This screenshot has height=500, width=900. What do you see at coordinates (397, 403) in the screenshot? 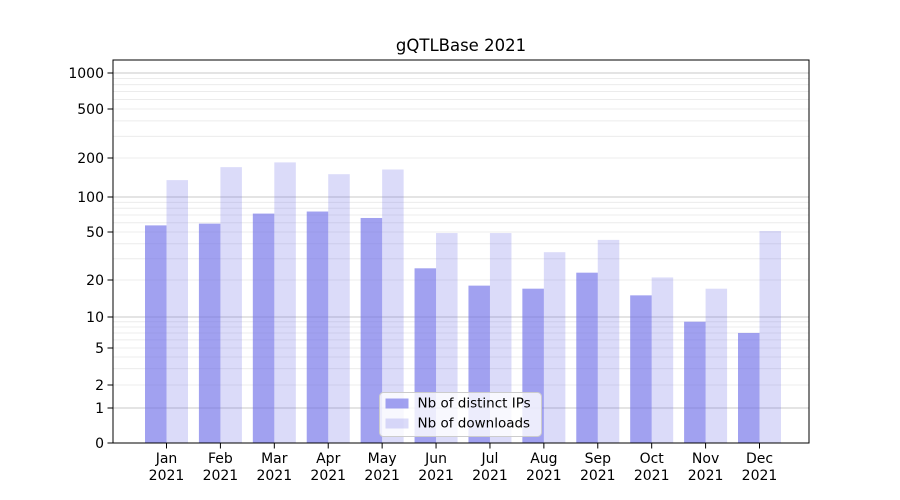
I see `legend-swatch-distinct-ips` at bounding box center [397, 403].